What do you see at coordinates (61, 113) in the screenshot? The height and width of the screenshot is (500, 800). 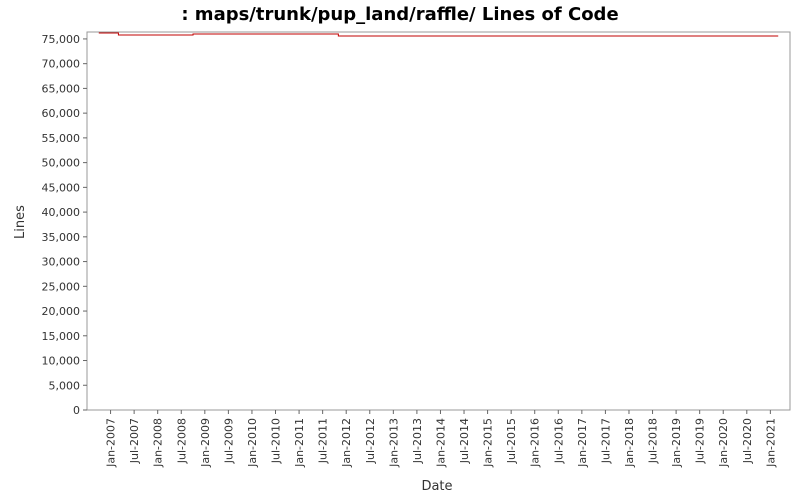 I see `y-tick-label: 60,000` at bounding box center [61, 113].